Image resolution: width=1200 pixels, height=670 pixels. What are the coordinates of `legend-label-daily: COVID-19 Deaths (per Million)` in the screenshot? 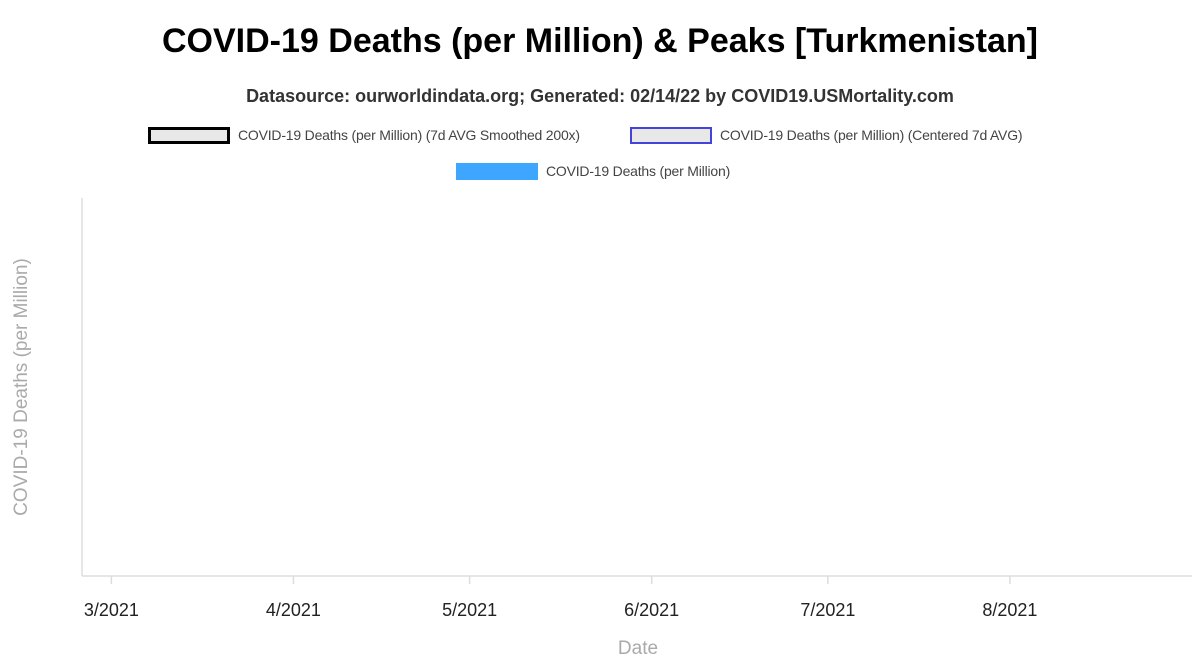 It's located at (638, 171).